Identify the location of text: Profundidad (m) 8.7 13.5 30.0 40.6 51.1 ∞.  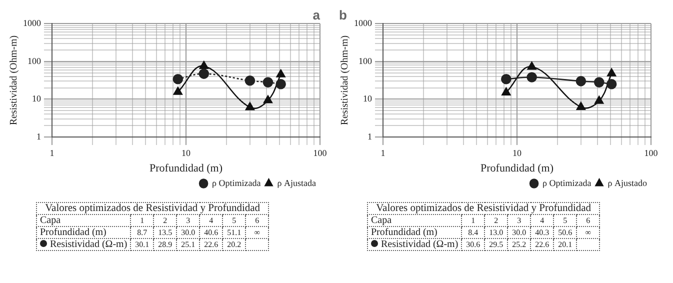
(150, 232).